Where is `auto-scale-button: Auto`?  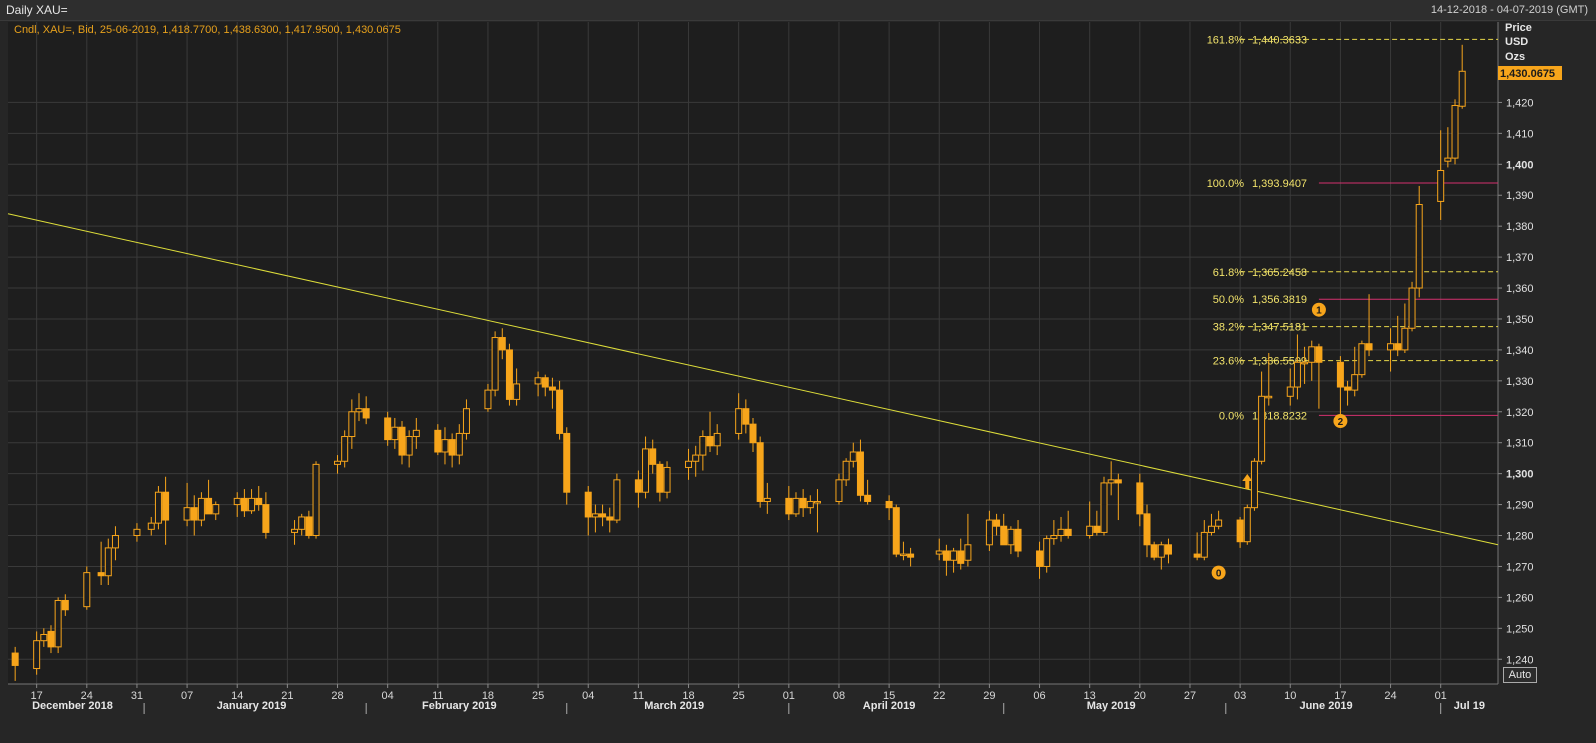
auto-scale-button: Auto is located at coordinates (1520, 675).